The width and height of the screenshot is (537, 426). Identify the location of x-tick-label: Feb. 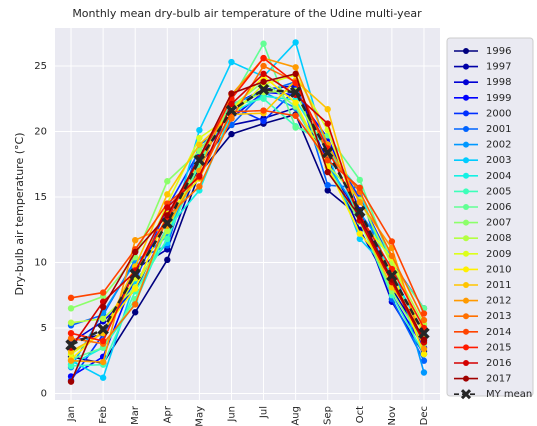
(103, 415).